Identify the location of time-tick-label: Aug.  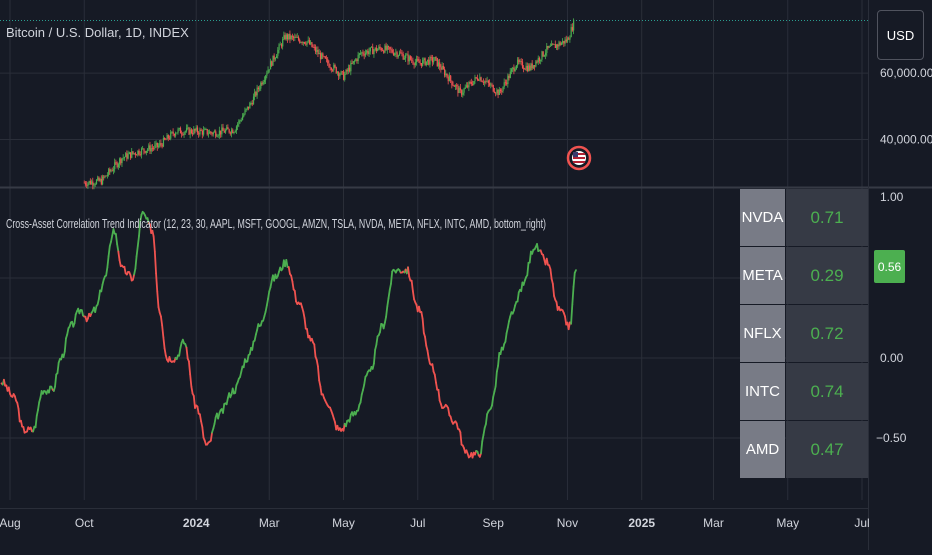
(10, 523).